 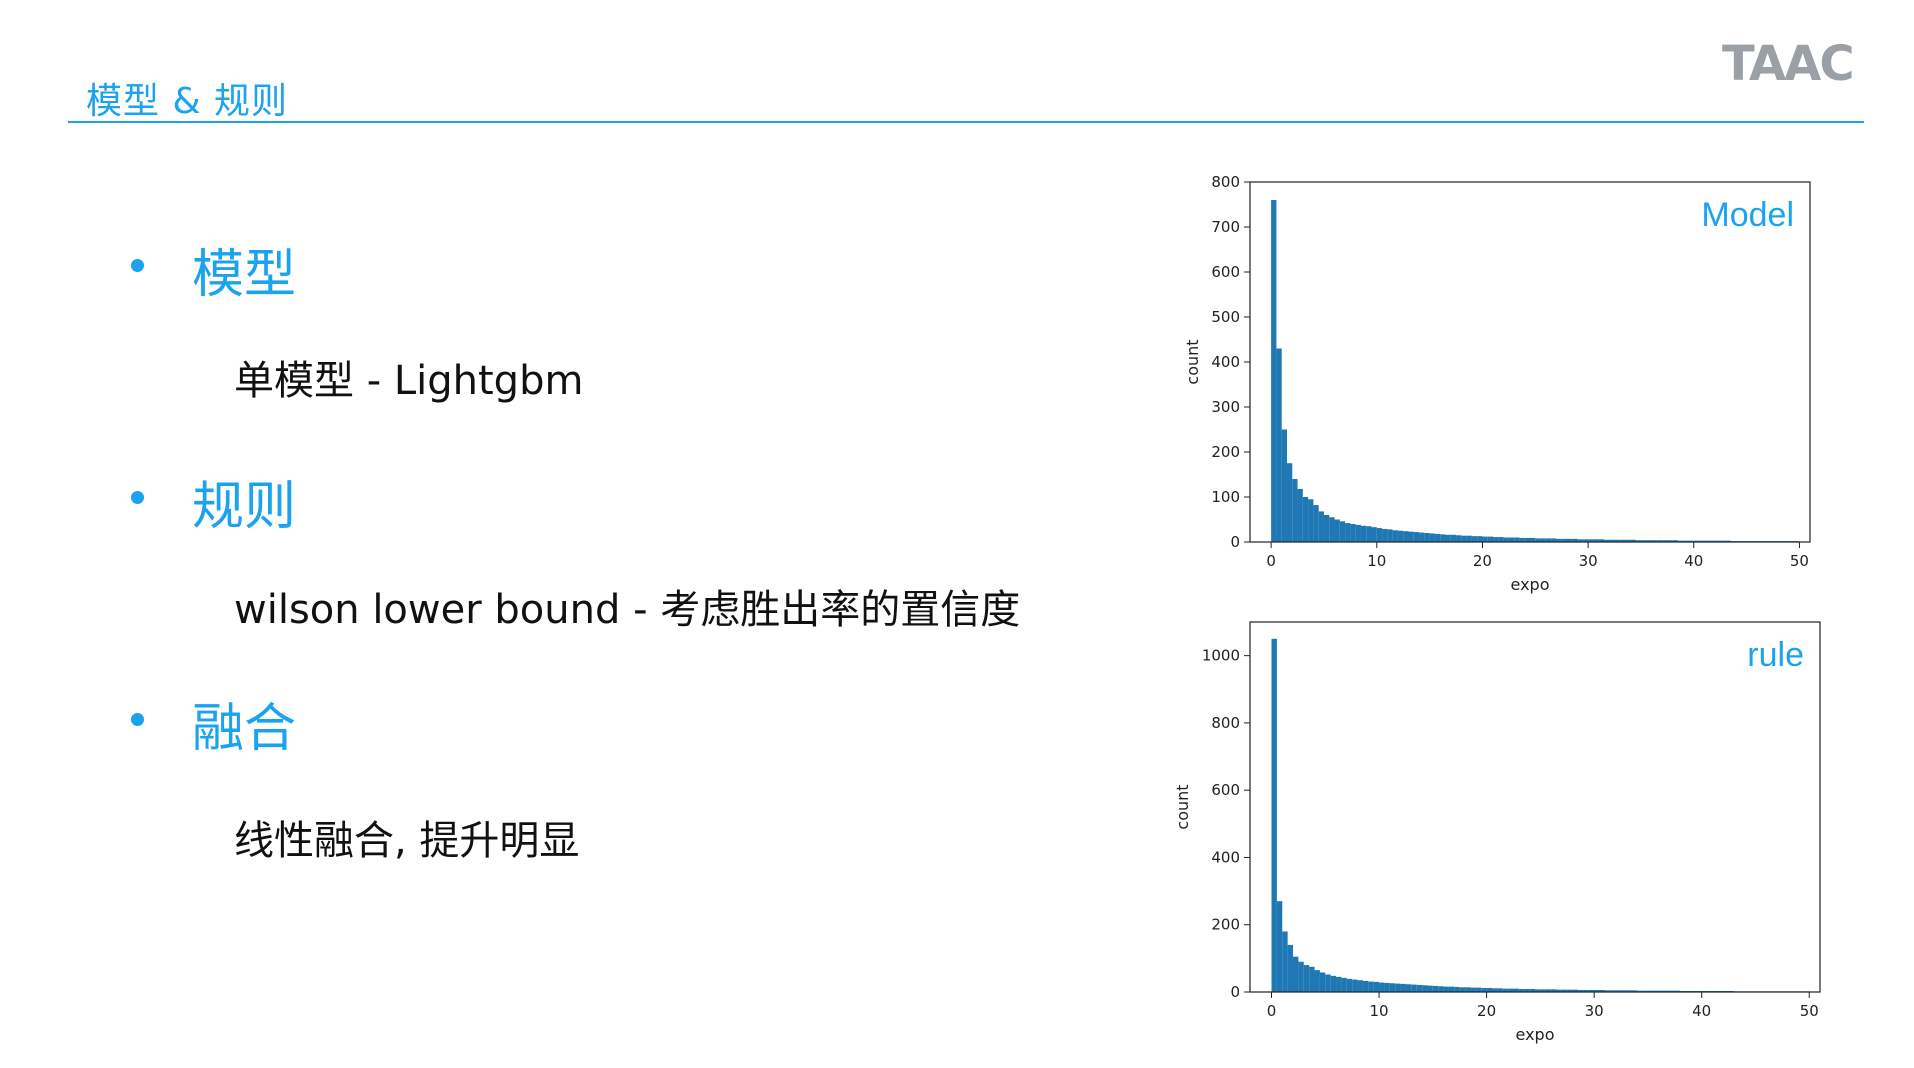 I want to click on plot-frame, so click(x=1530, y=362).